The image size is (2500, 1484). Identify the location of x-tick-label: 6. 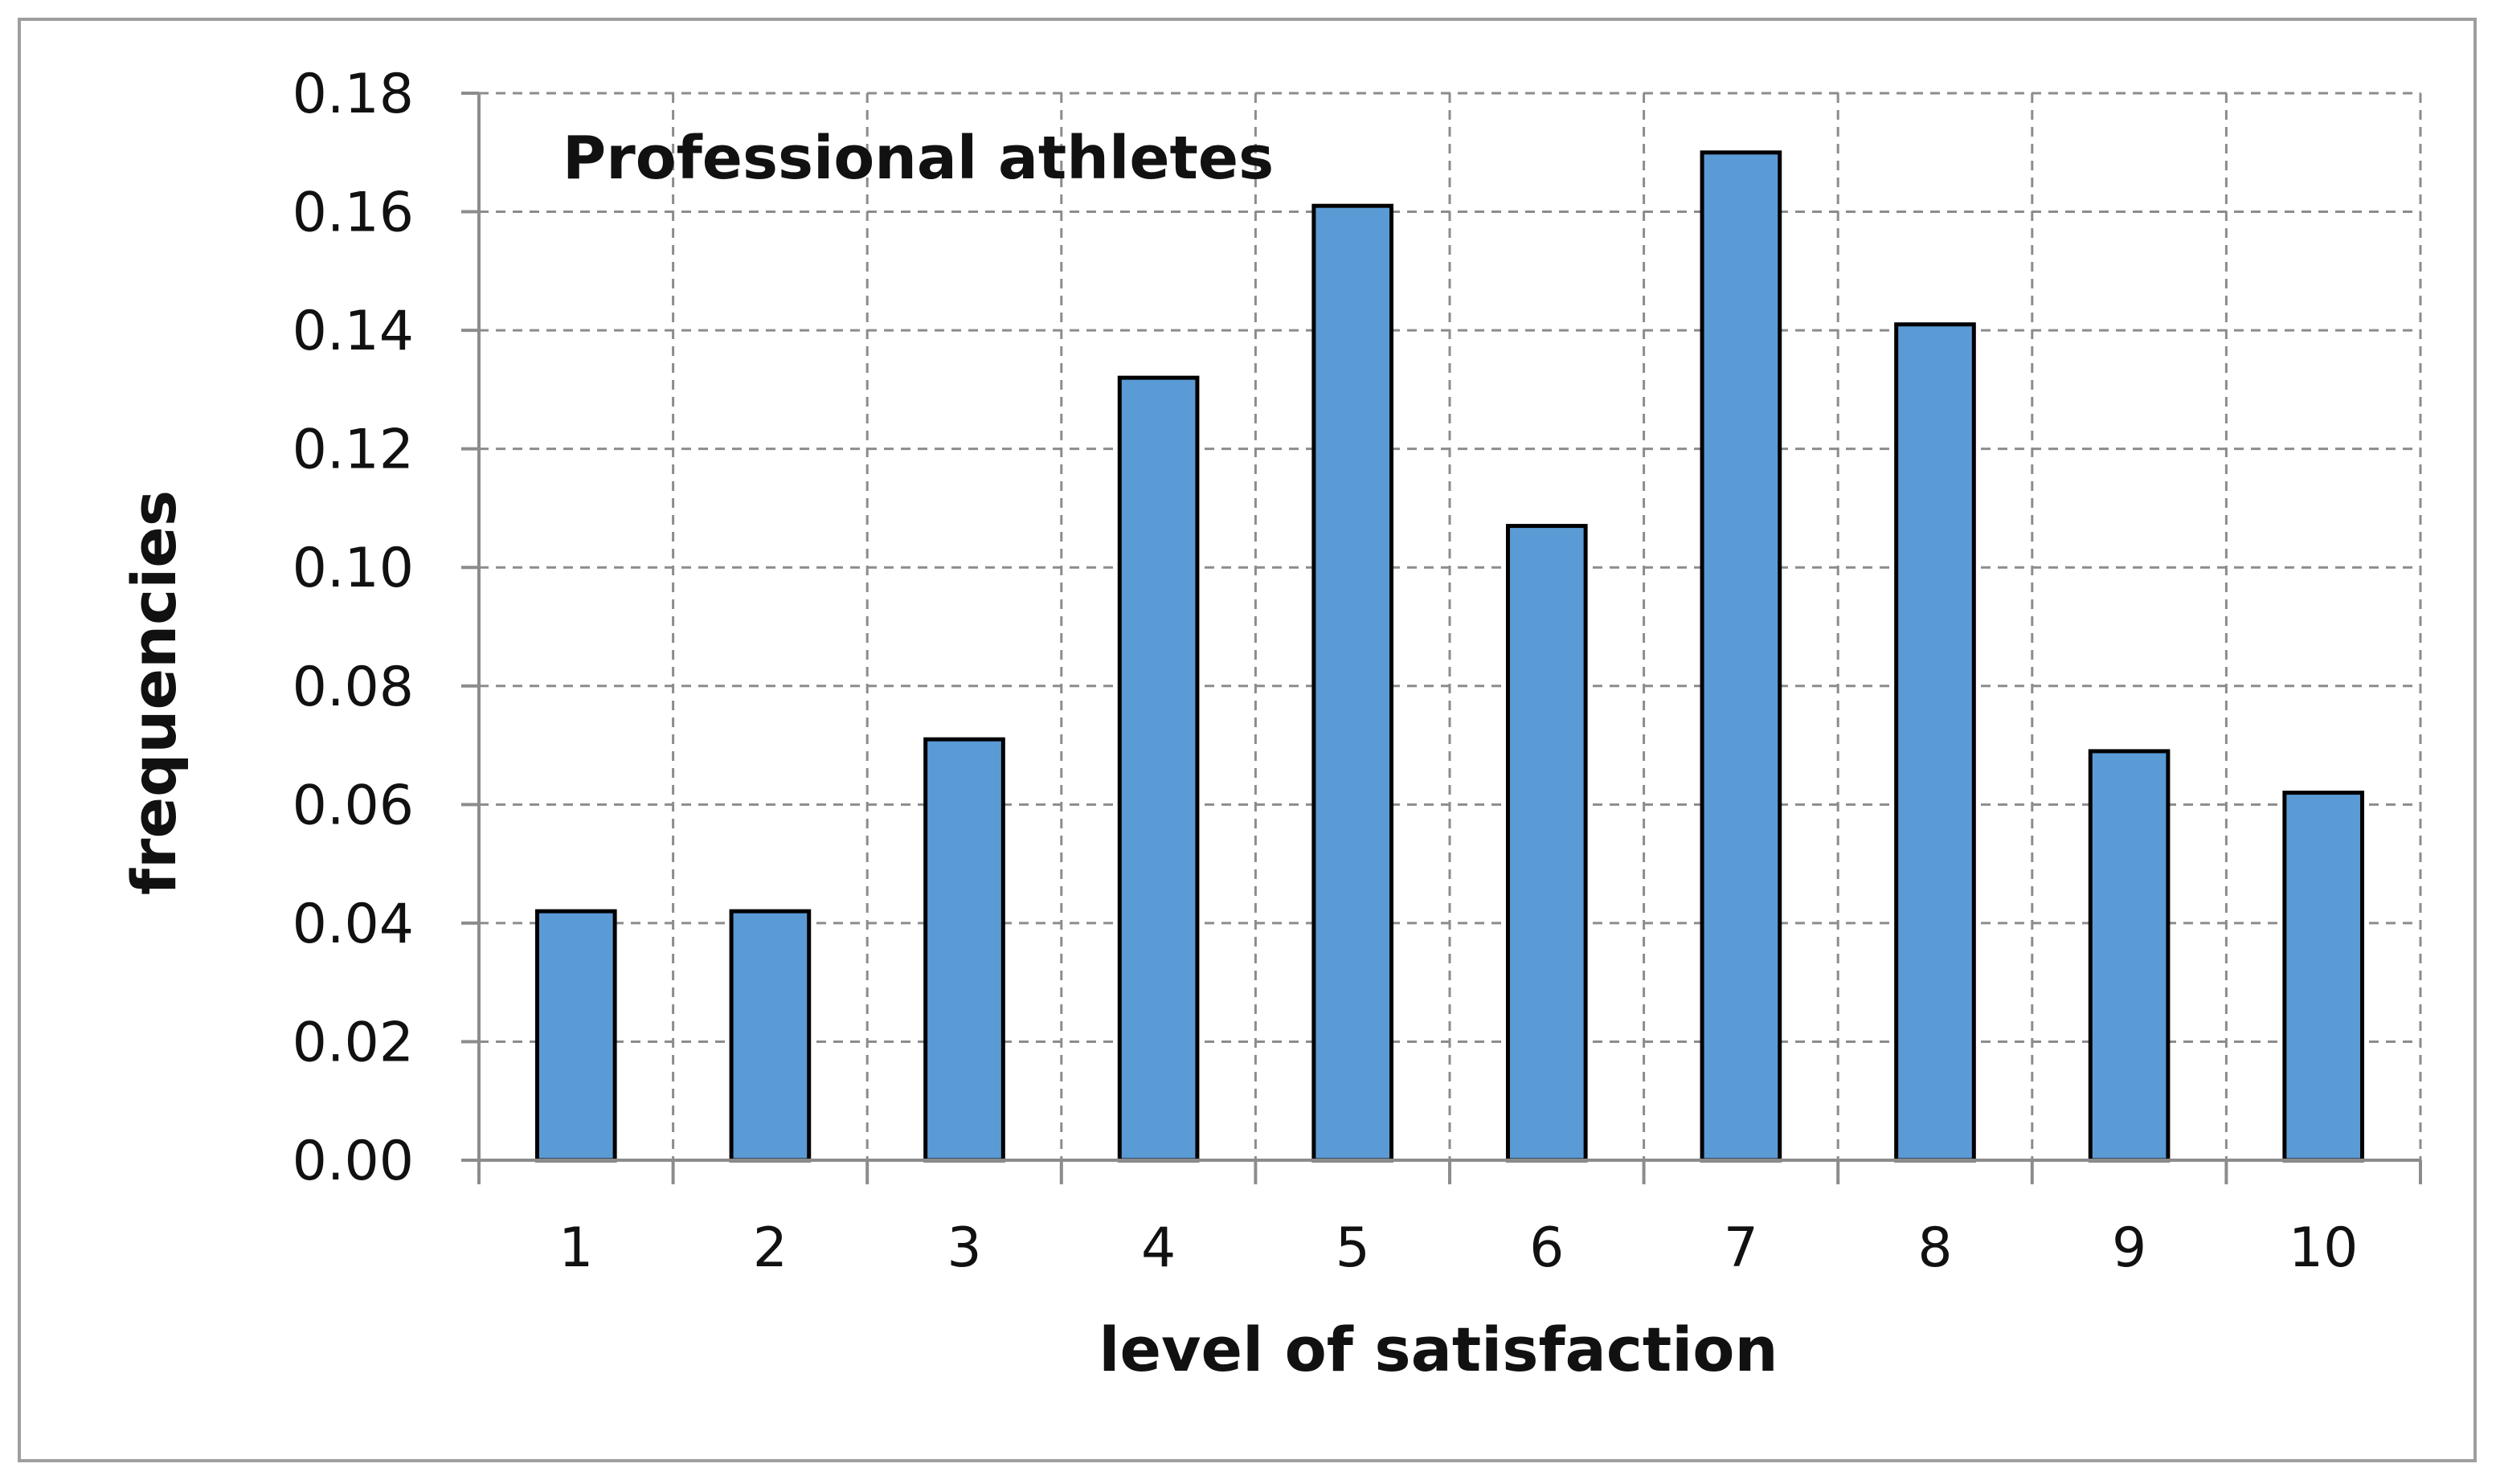
(1546, 1248).